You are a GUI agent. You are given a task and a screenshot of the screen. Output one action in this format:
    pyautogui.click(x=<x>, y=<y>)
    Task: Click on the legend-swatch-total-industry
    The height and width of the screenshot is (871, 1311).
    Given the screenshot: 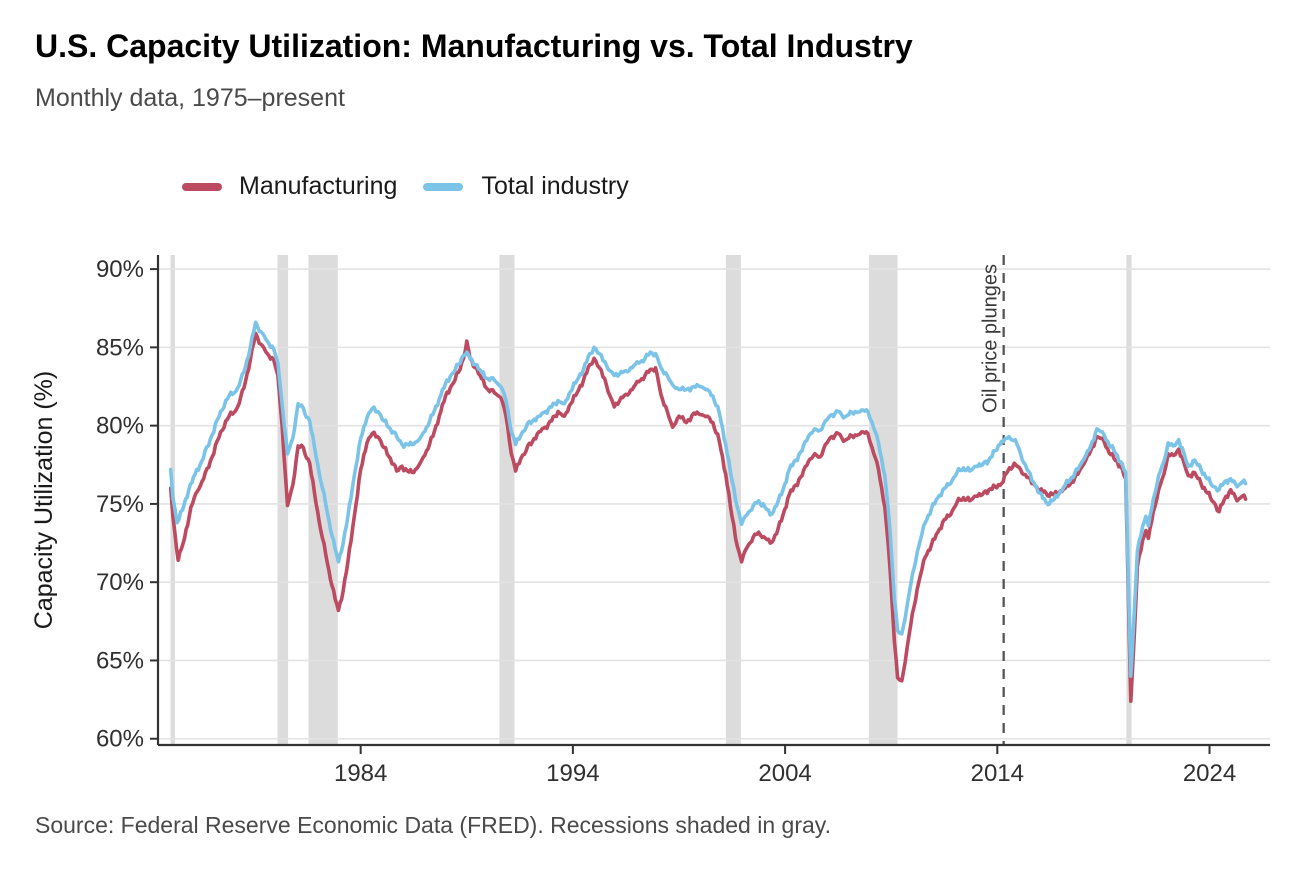 What is the action you would take?
    pyautogui.click(x=443, y=186)
    